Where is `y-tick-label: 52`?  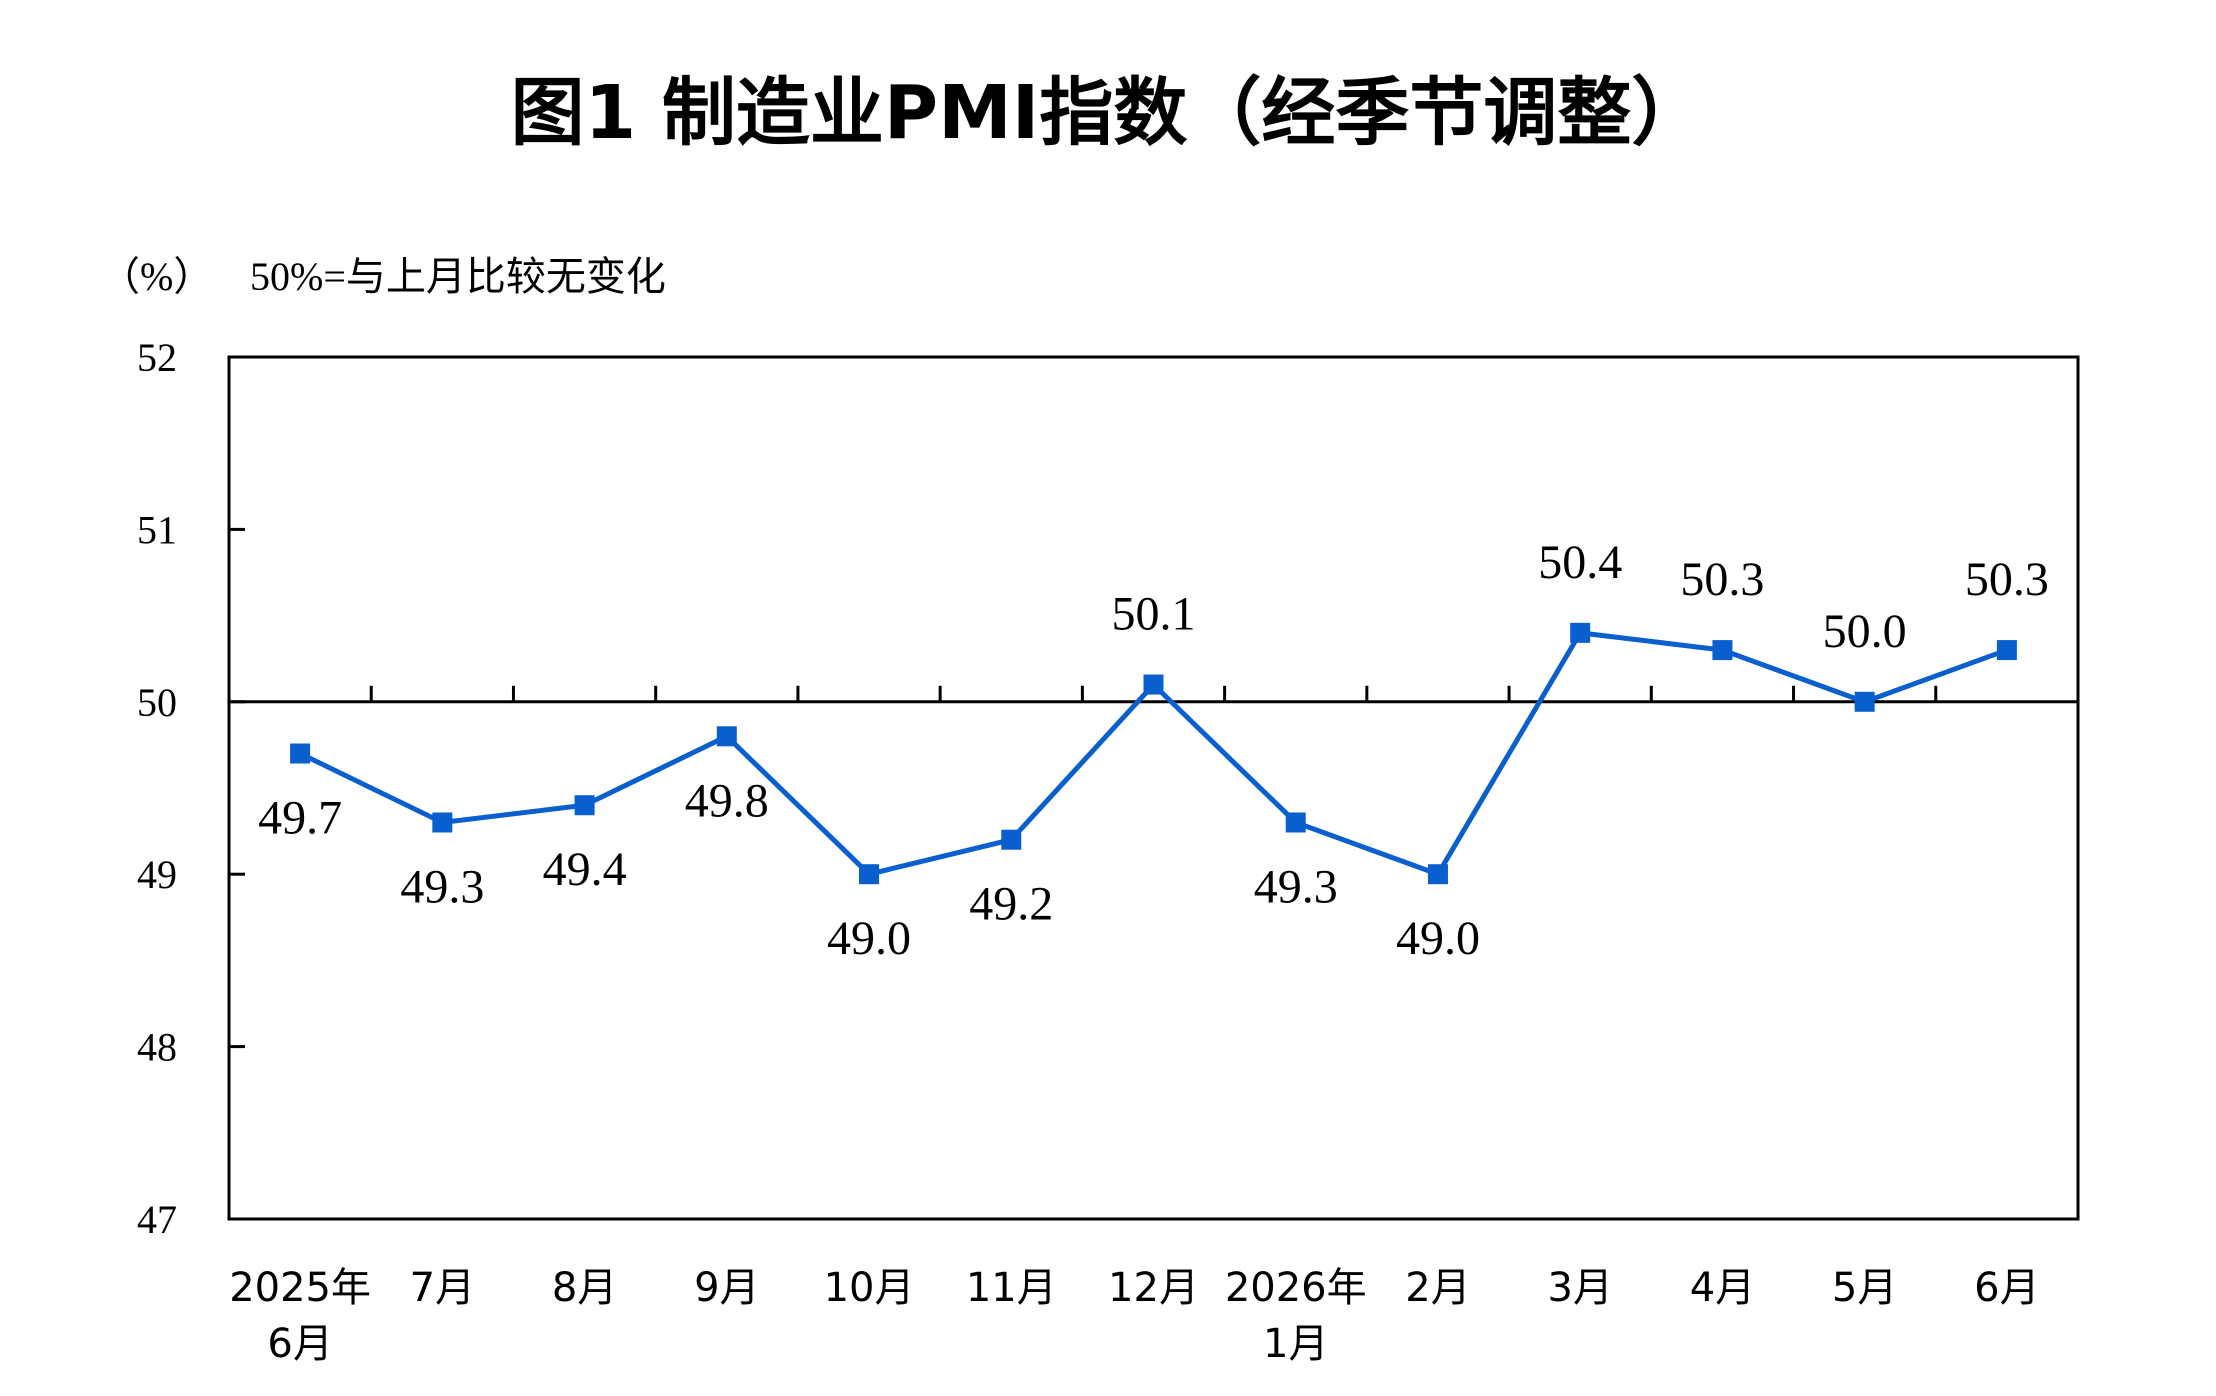 y-tick-label: 52 is located at coordinates (157, 357).